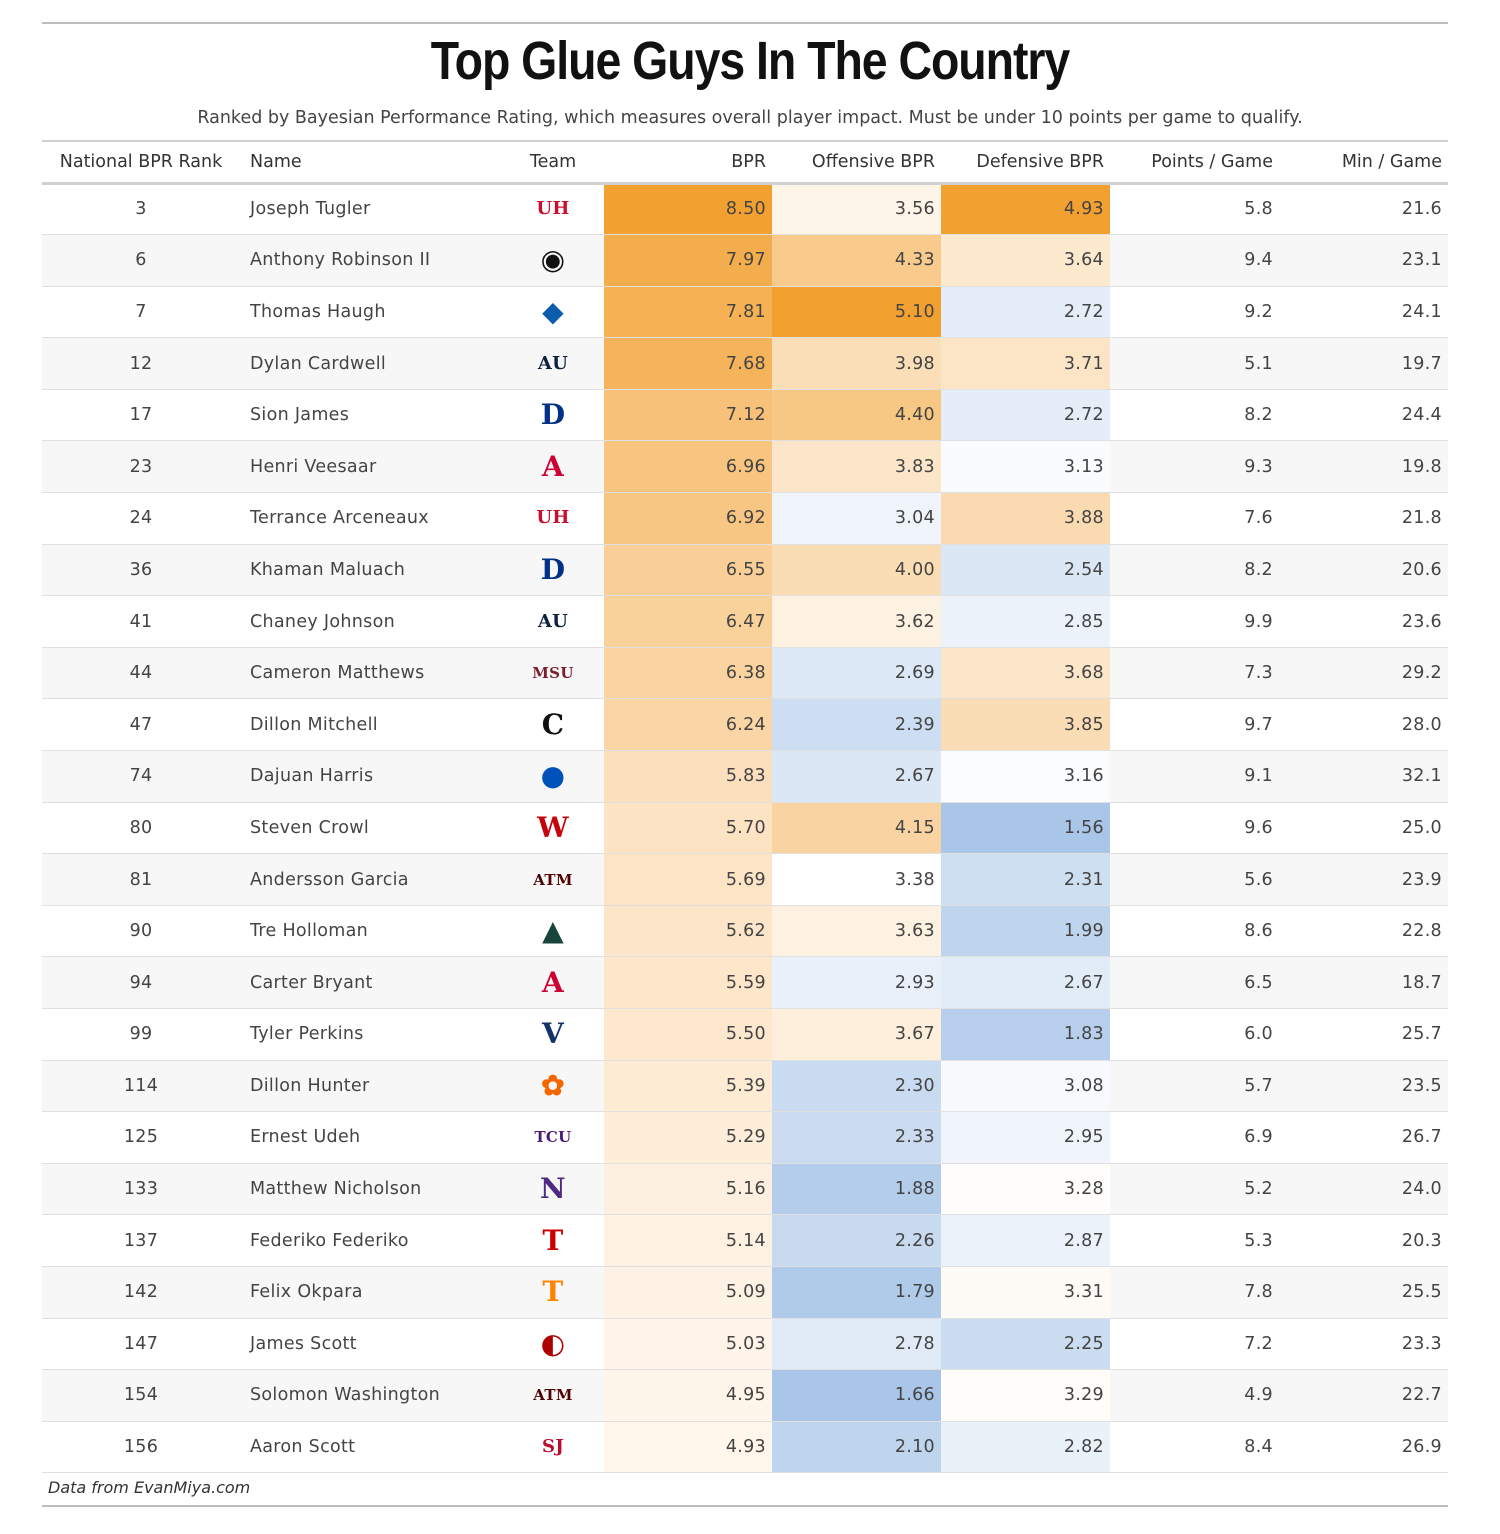 Image resolution: width=1500 pixels, height=1534 pixels. What do you see at coordinates (745, 1506) in the screenshot?
I see `bottom-rule` at bounding box center [745, 1506].